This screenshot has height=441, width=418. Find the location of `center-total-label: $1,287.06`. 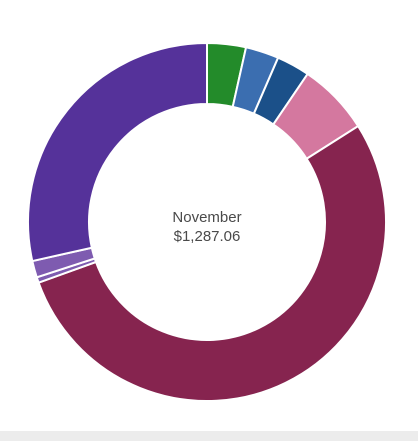

center-total-label: $1,287.06 is located at coordinates (207, 236).